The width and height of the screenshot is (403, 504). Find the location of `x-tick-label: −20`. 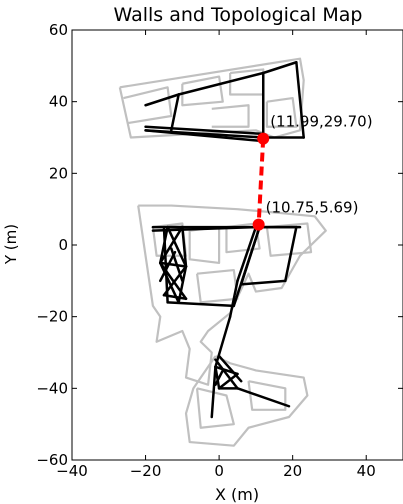

x-tick-label: −20 is located at coordinates (146, 471).